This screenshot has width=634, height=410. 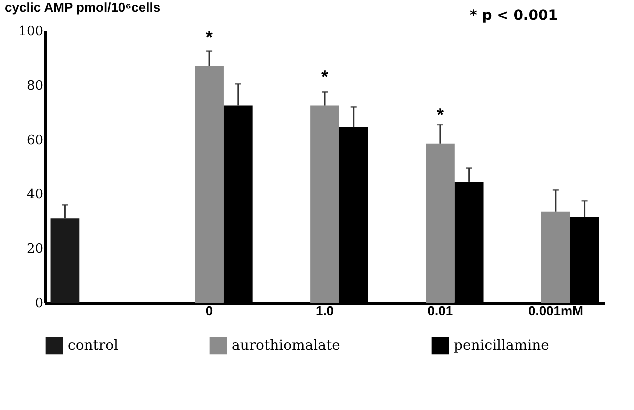 What do you see at coordinates (35, 86) in the screenshot?
I see `y-tick-label: 80` at bounding box center [35, 86].